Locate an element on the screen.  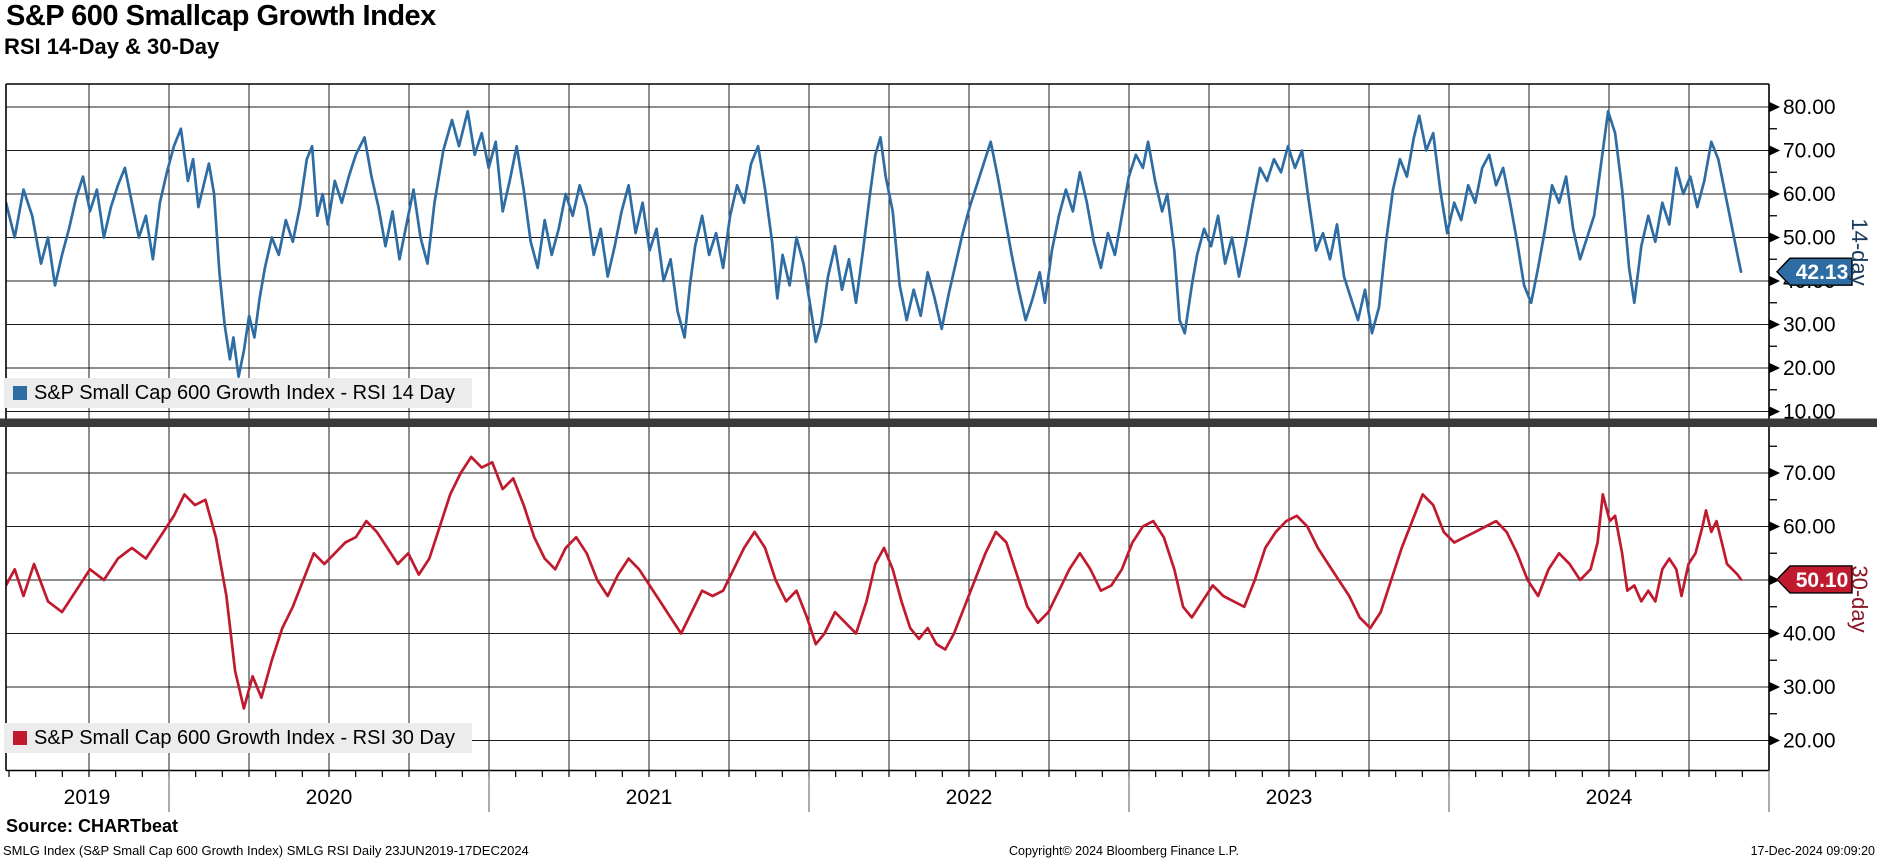
x-year-label: 2022 is located at coordinates (969, 797).